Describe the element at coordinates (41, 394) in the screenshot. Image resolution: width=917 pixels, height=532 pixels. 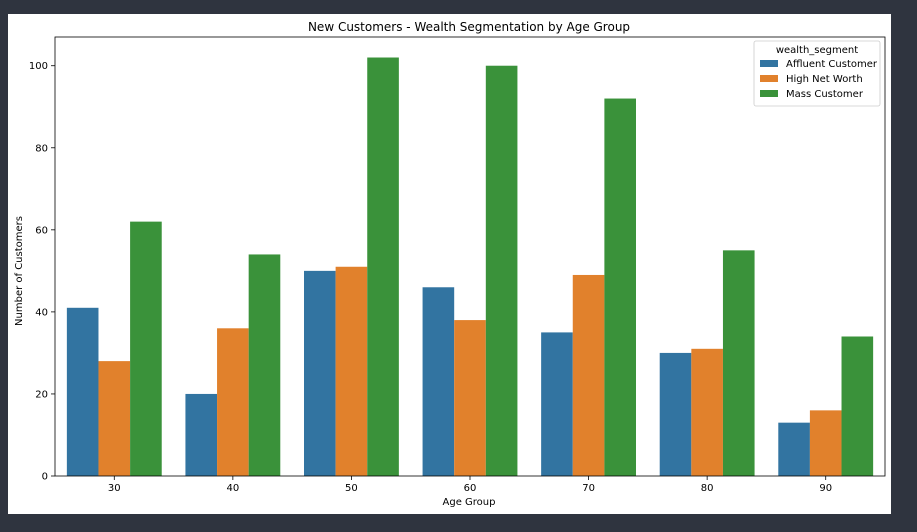
I see `y-tick-label: 20` at that location.